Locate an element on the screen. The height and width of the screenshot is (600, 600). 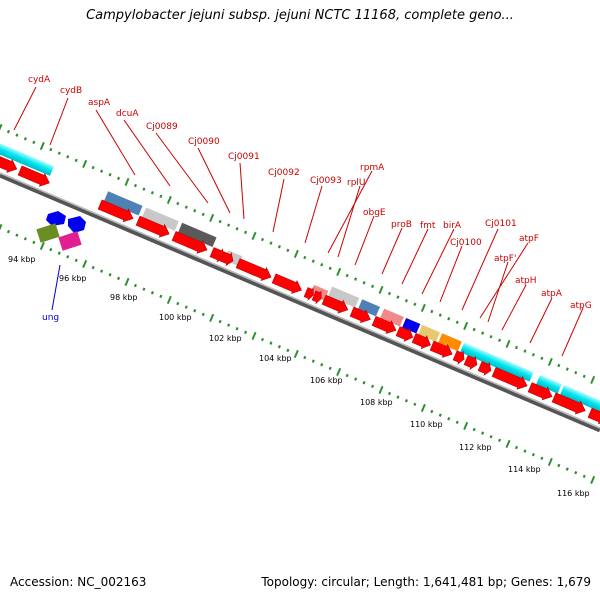
label-birA: birA is located at coordinates (452, 226).